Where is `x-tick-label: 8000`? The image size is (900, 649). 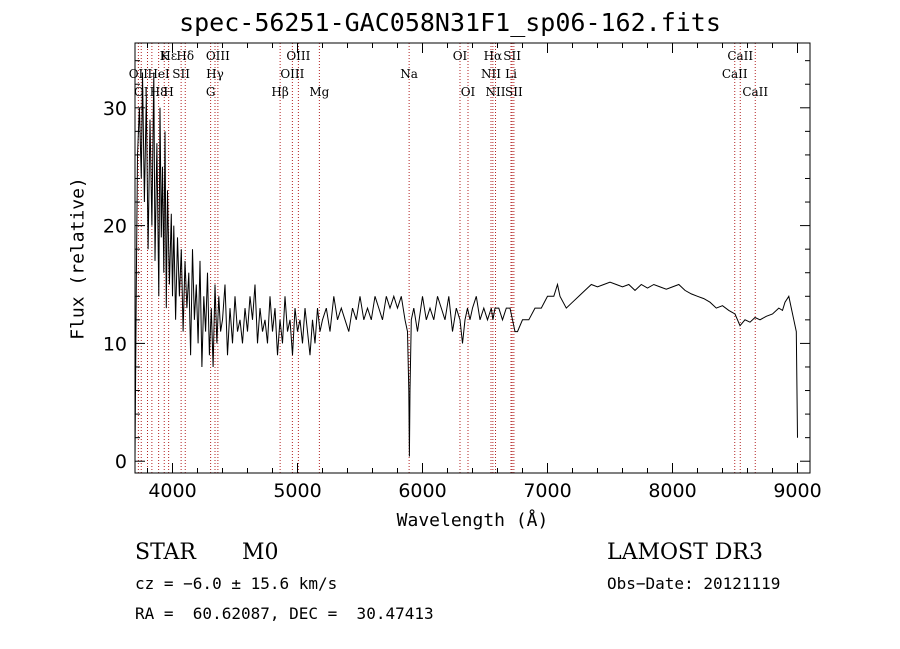
x-tick-label: 8000 is located at coordinates (672, 491).